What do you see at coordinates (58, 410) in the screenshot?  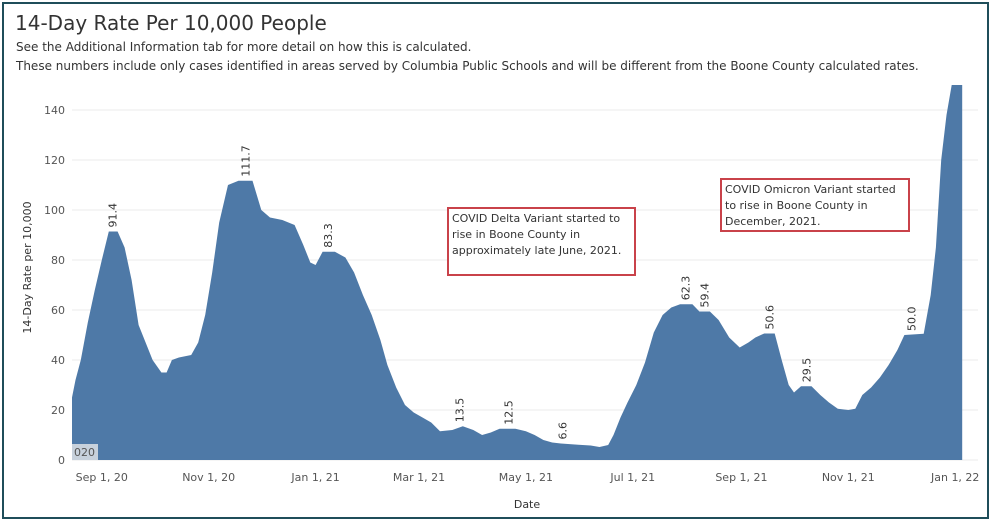 I see `y-tick-label: 20` at bounding box center [58, 410].